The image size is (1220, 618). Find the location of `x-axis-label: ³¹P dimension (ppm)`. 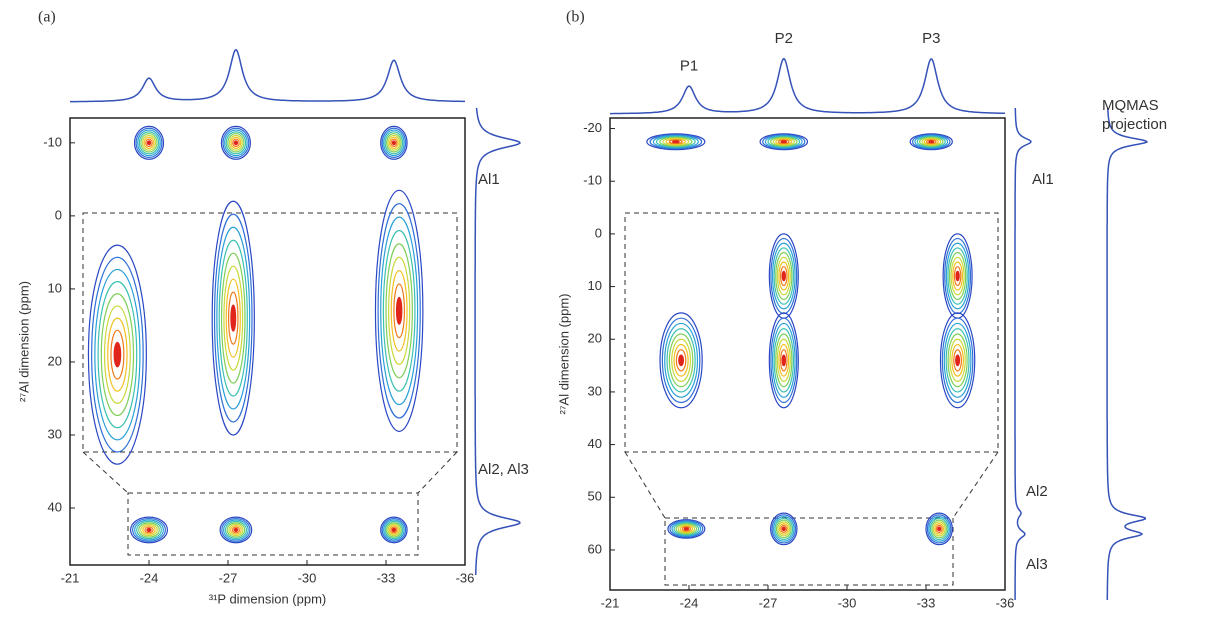

x-axis-label: ³¹P dimension (ppm) is located at coordinates (808, 617).